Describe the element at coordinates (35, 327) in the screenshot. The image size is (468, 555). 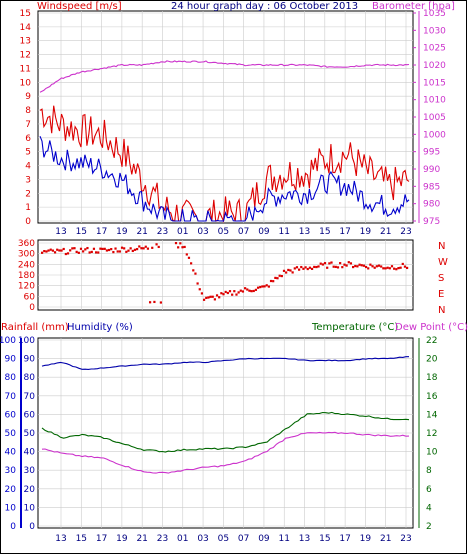
I see `rainfall-label: Rainfall (mm)` at that location.